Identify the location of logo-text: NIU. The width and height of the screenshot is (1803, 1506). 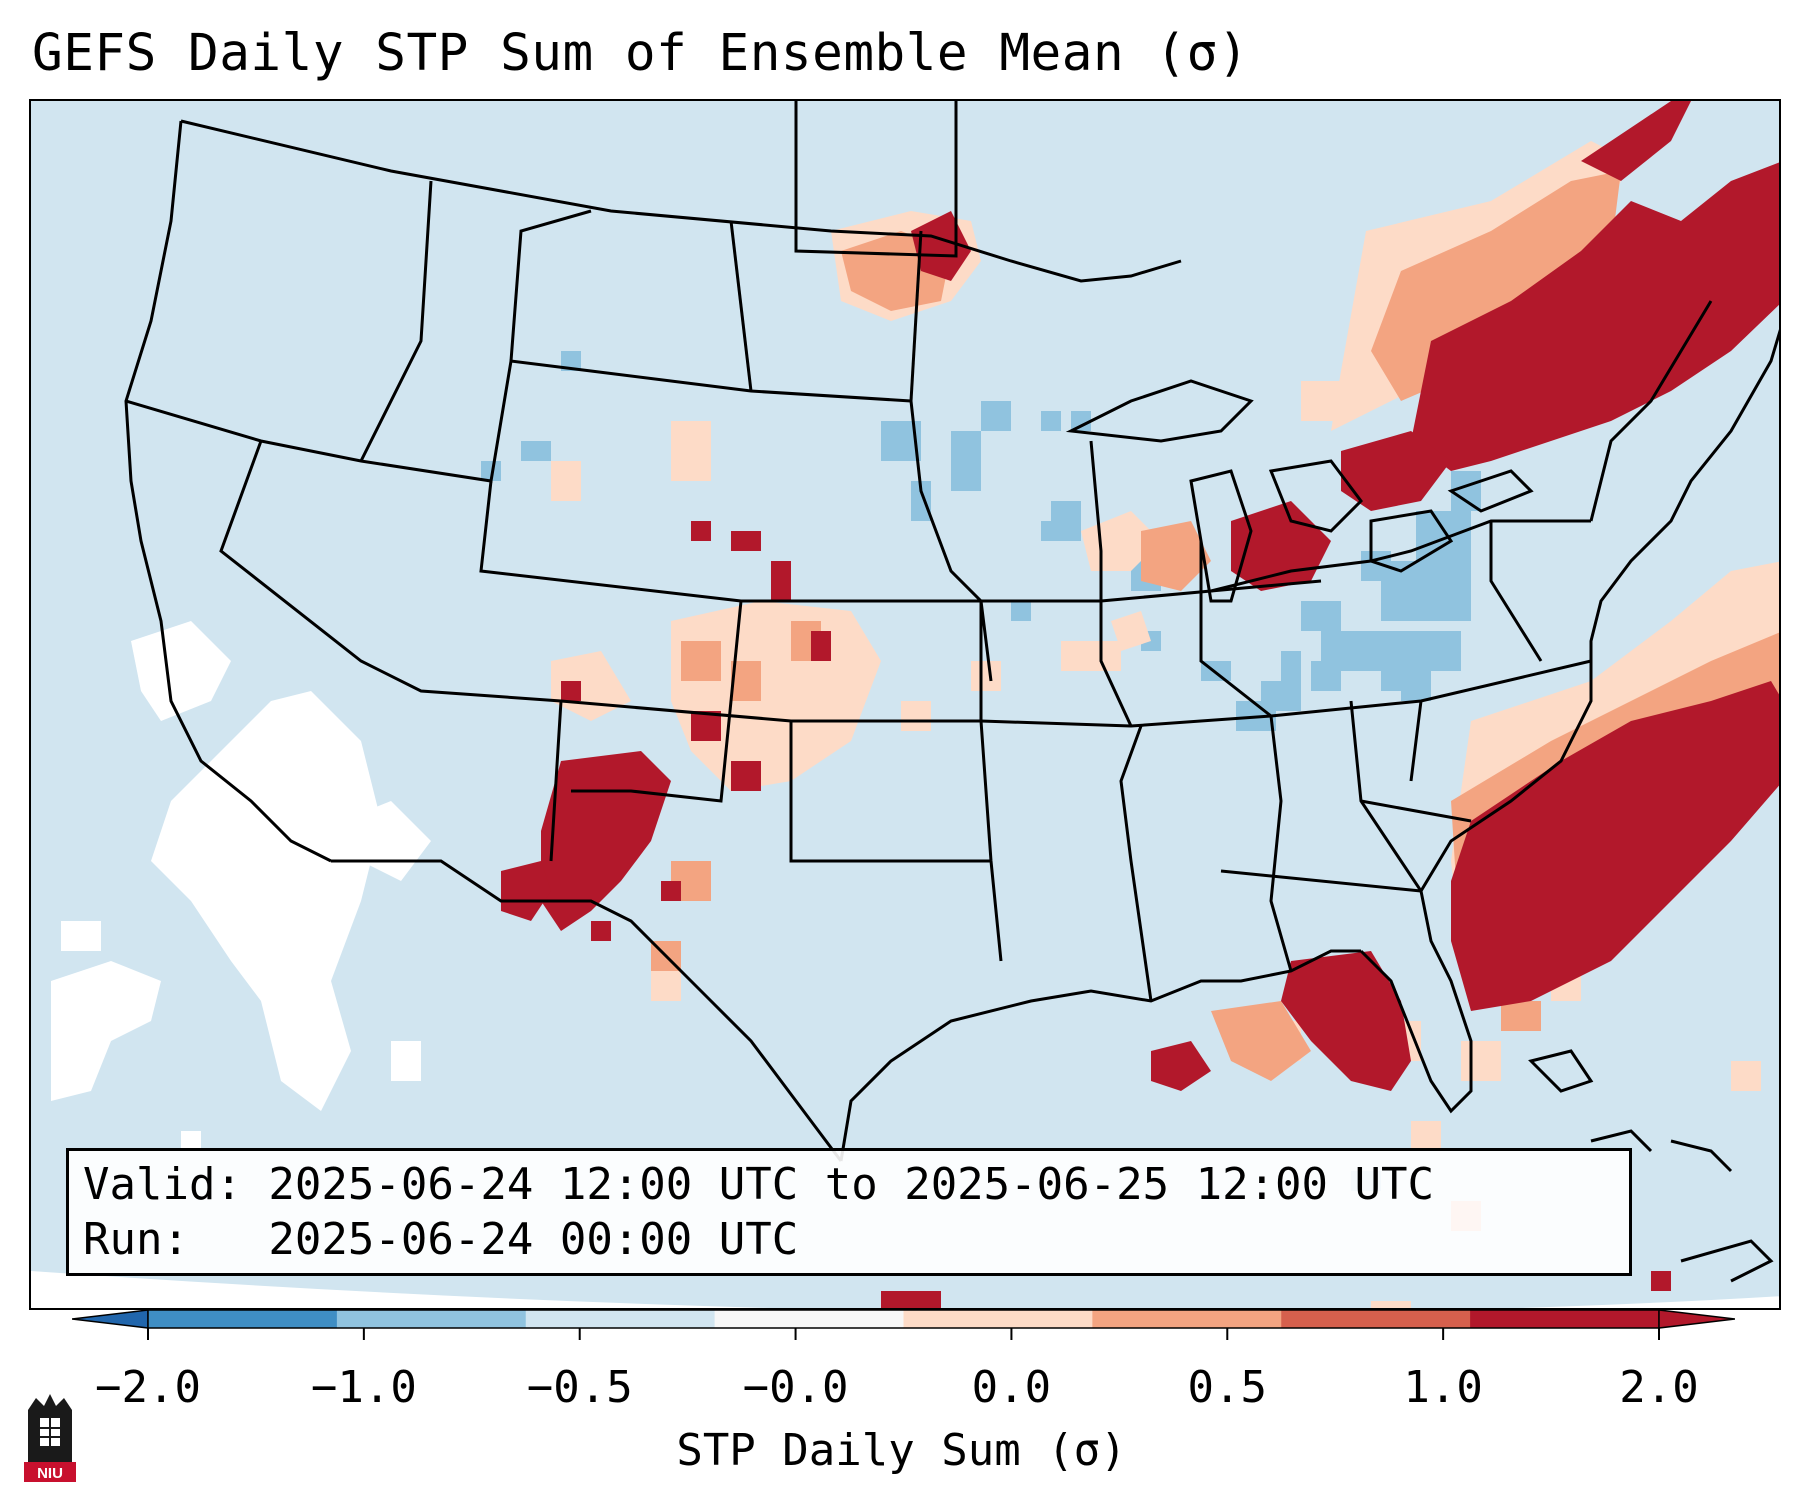
(50, 1473).